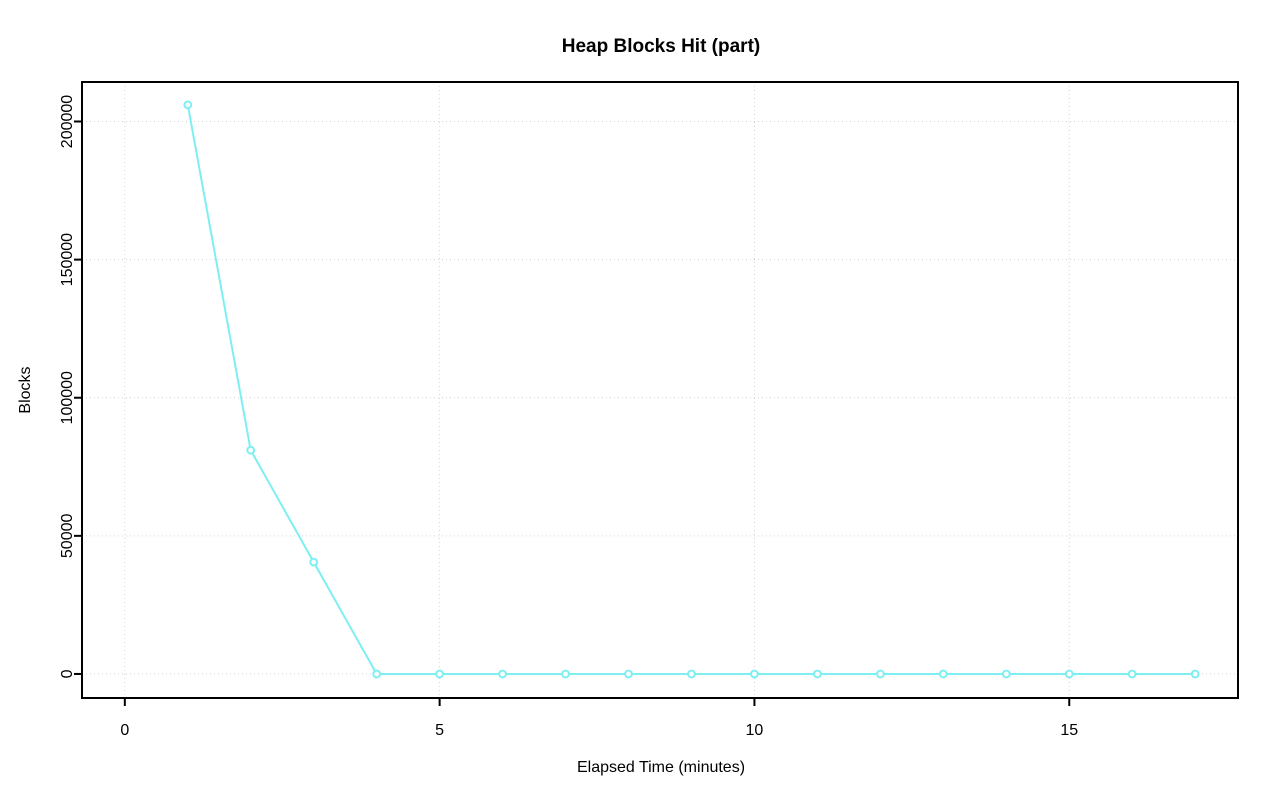 This screenshot has height=801, width=1280. Describe the element at coordinates (67, 259) in the screenshot. I see `y-tick-label: 150000` at that location.